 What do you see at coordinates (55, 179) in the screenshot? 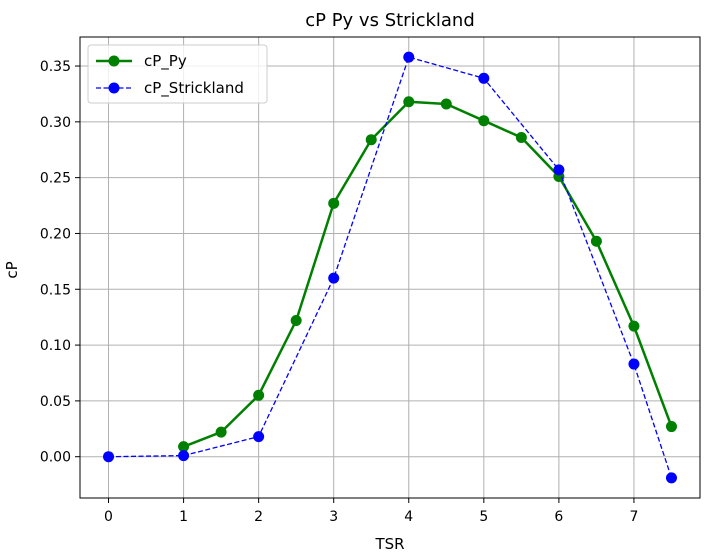
I see `y-tick-label: 0.25` at bounding box center [55, 179].